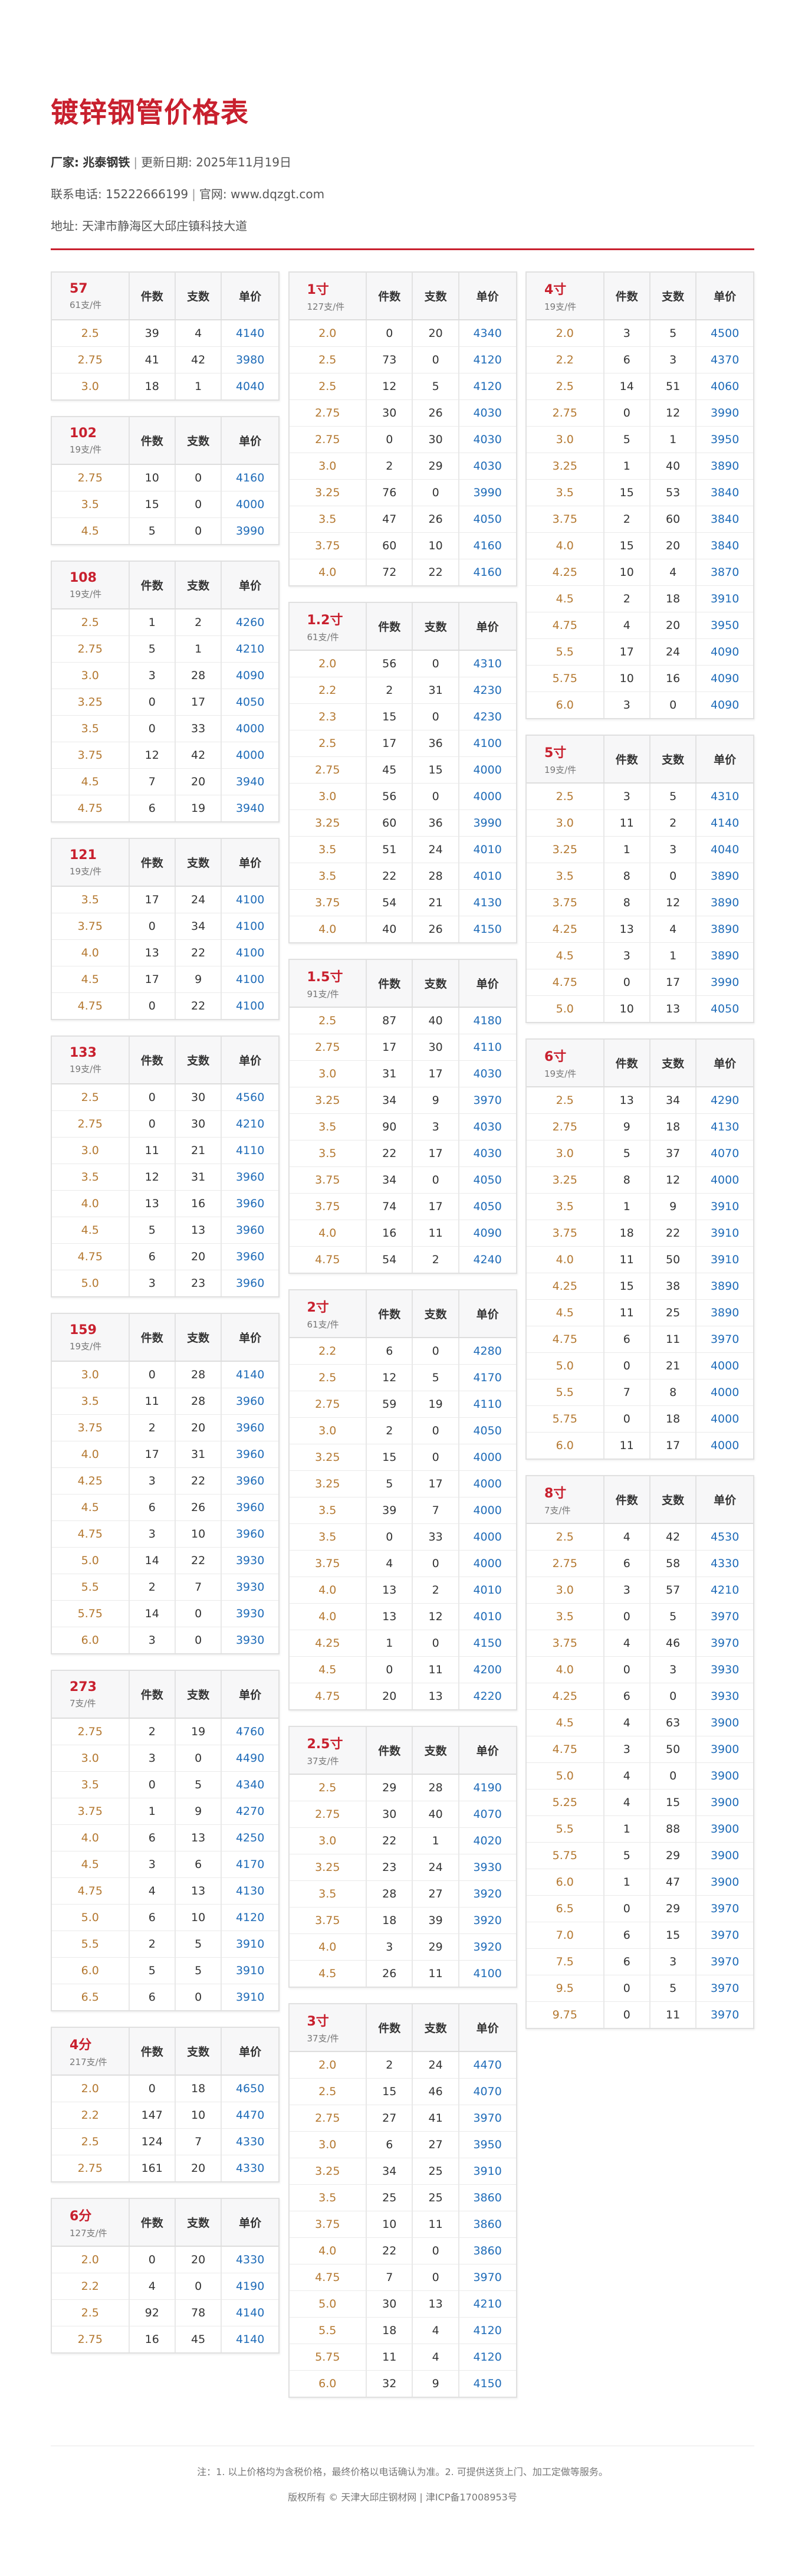 This screenshot has height=2576, width=805. I want to click on count-cell: 19, so click(435, 1403).